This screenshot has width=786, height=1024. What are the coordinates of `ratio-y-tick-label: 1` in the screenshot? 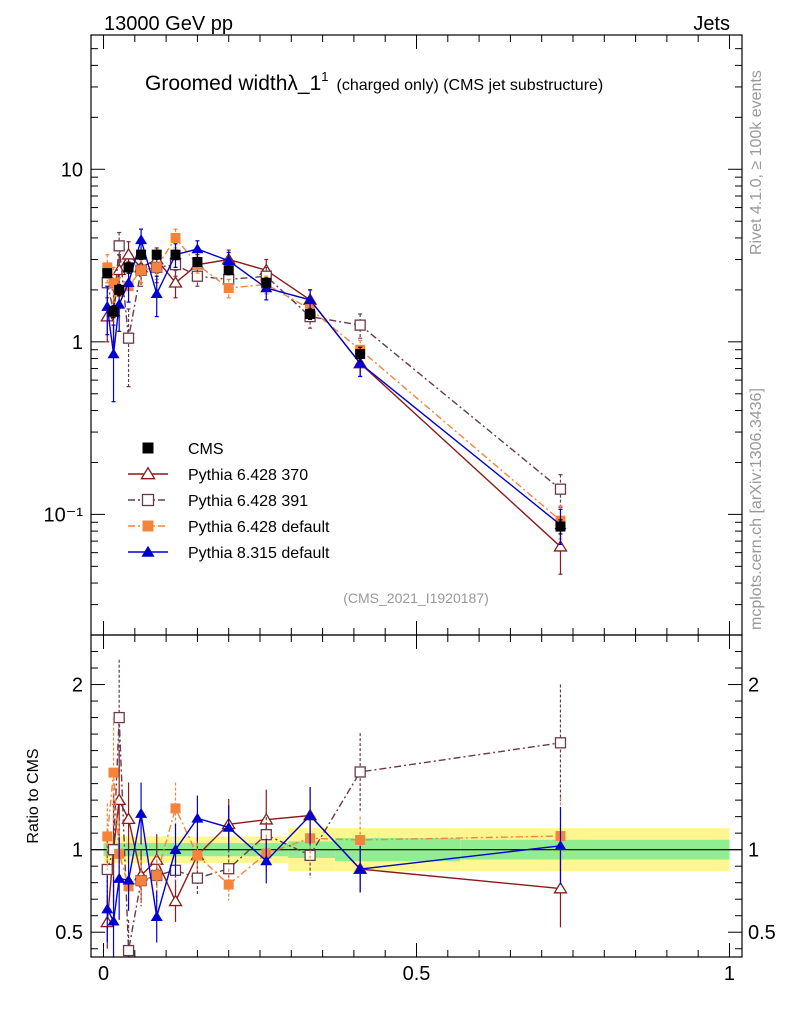 It's located at (77, 851).